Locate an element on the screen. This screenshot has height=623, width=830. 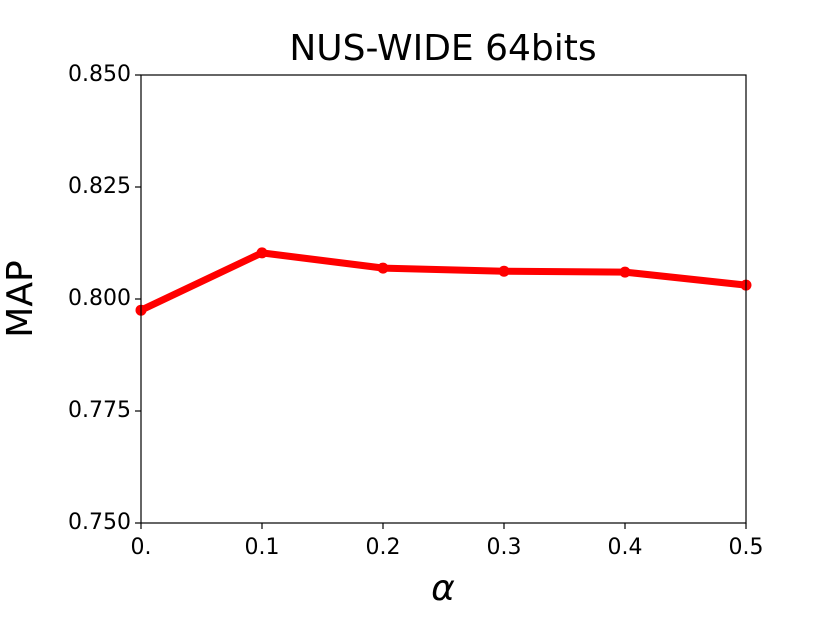
y-tick-label: 0.750 is located at coordinates (99, 522).